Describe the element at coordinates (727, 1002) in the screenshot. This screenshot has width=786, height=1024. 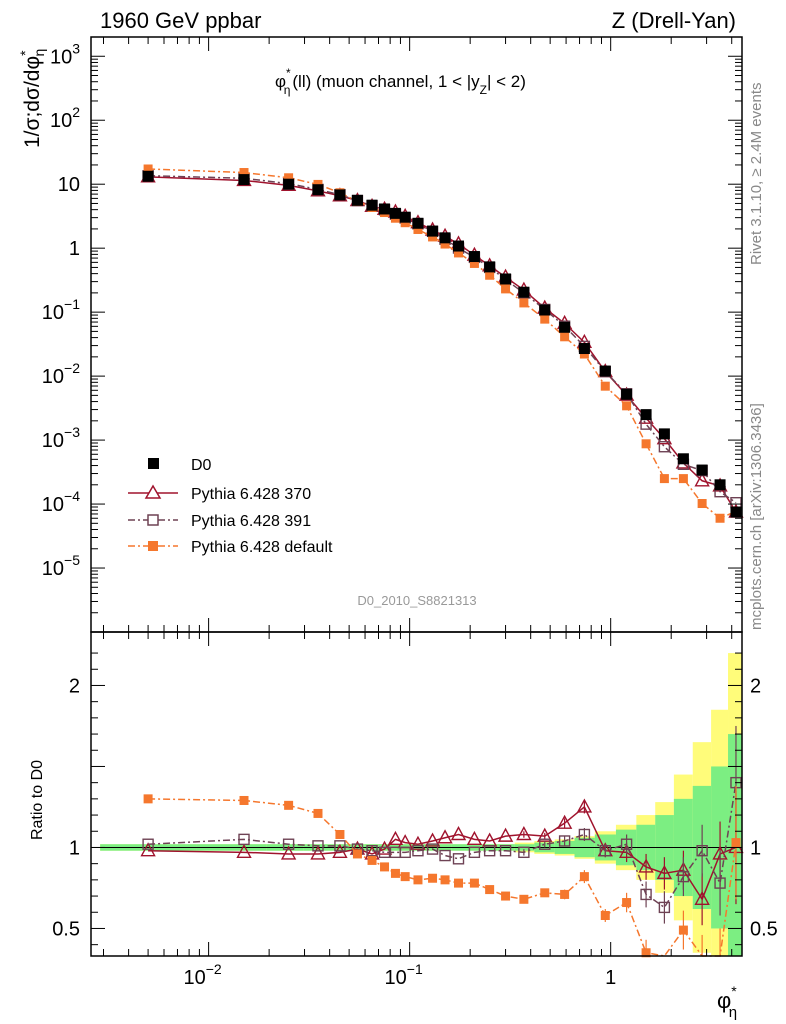
I see `x-axis-title: φ* η` at that location.